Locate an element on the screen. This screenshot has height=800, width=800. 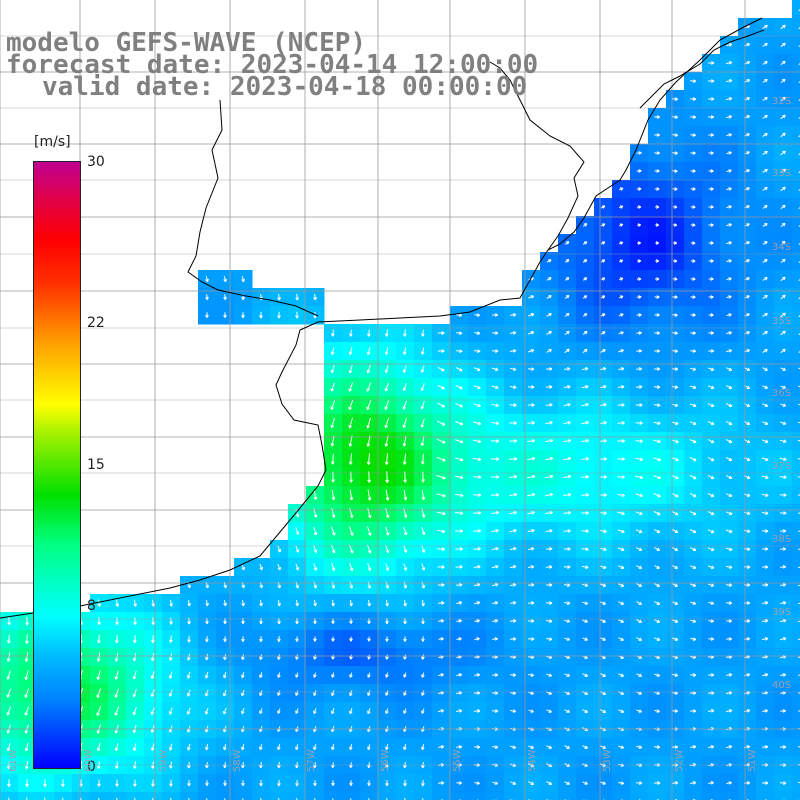
scale-tick-label: 22 is located at coordinates (96, 323).